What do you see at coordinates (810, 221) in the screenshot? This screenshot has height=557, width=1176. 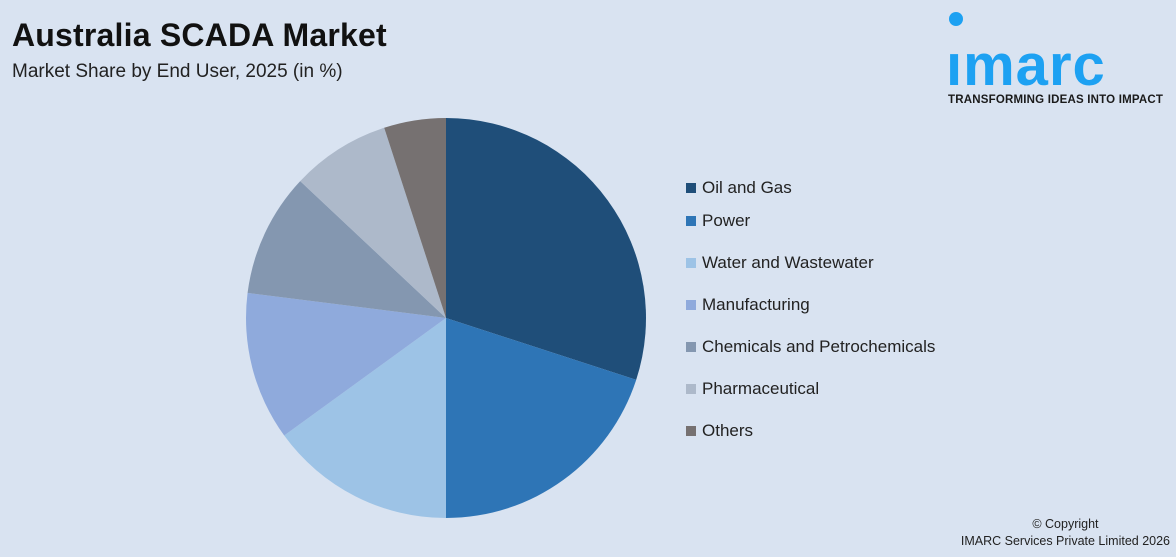 I see `legend-item-power: Power` at bounding box center [810, 221].